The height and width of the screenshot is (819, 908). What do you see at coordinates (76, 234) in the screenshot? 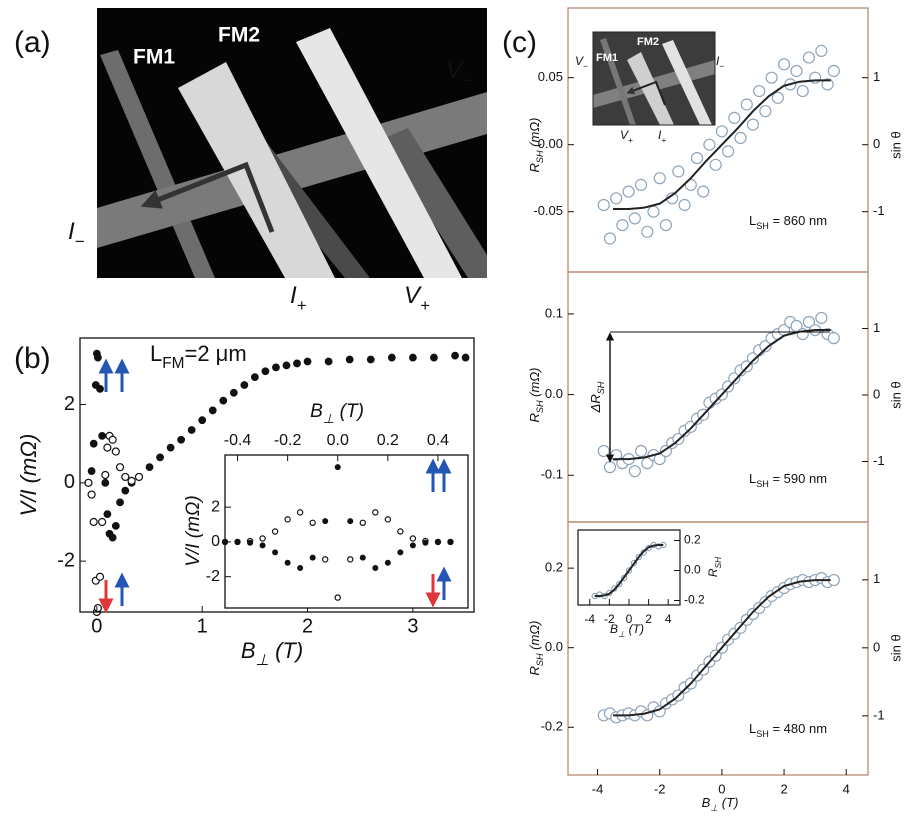
I see `sem-label: I−` at bounding box center [76, 234].